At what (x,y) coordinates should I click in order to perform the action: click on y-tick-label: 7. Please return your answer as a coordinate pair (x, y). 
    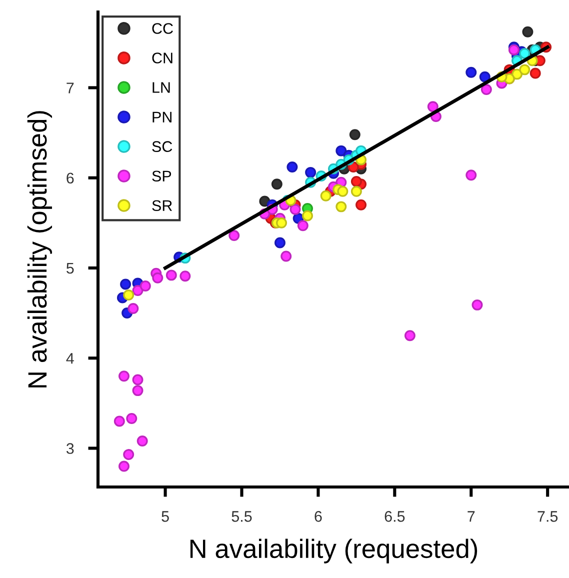
    Looking at the image, I should click on (70, 88).